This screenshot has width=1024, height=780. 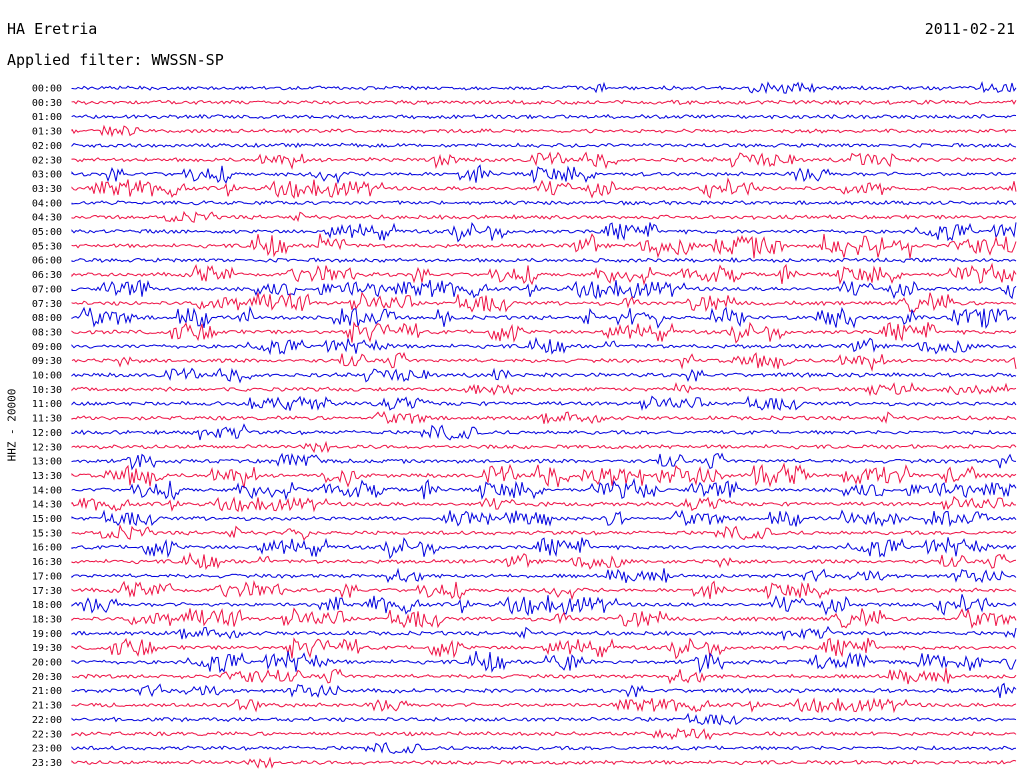 What do you see at coordinates (47, 404) in the screenshot?
I see `row-time-label: 11:00` at bounding box center [47, 404].